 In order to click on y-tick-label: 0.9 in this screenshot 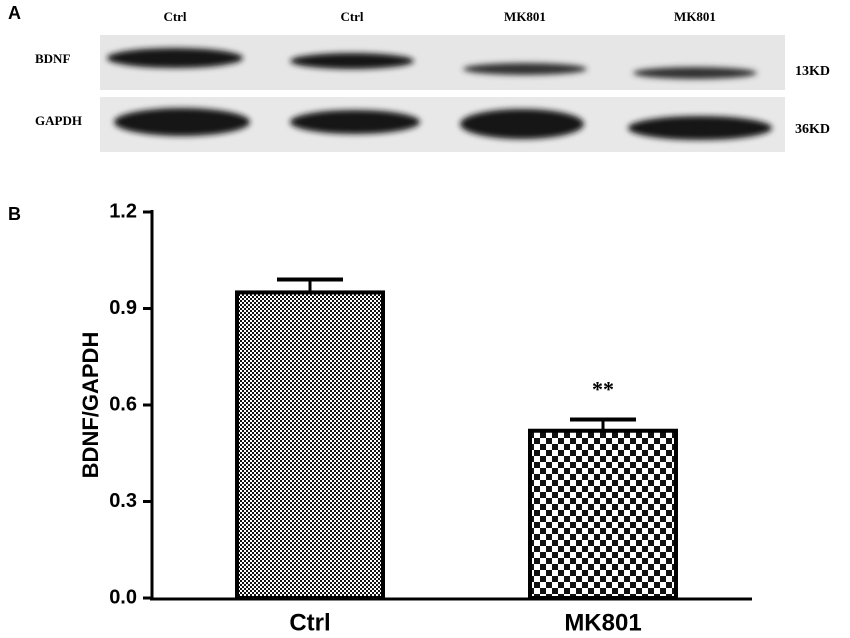, I will do `click(123, 308)`.